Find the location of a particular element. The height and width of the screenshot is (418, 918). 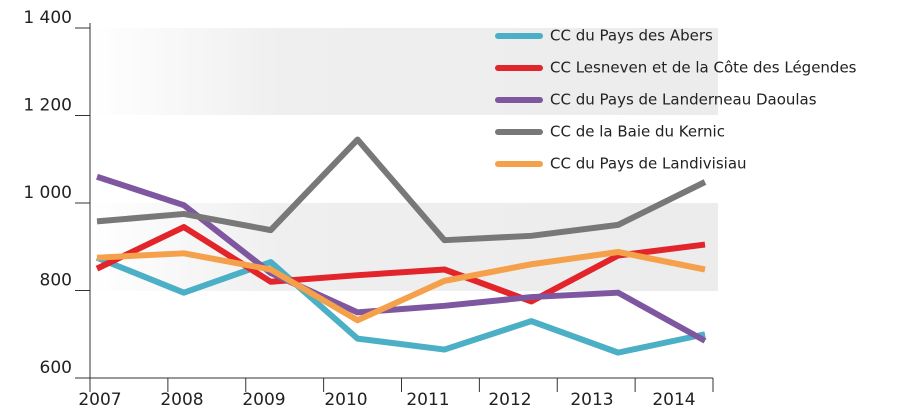

legend-label: CC du Pays de Landivisiau is located at coordinates (648, 164).